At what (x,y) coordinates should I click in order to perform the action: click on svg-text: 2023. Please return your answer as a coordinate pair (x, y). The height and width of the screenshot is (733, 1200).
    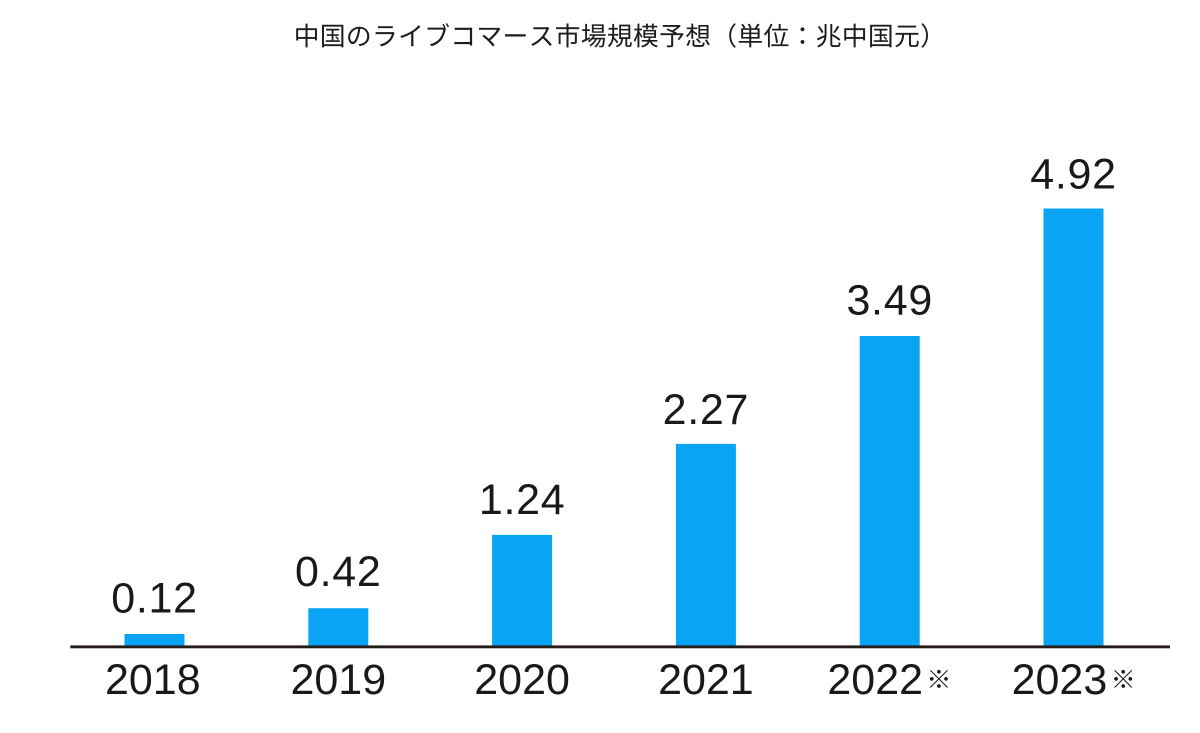
    Looking at the image, I should click on (1060, 680).